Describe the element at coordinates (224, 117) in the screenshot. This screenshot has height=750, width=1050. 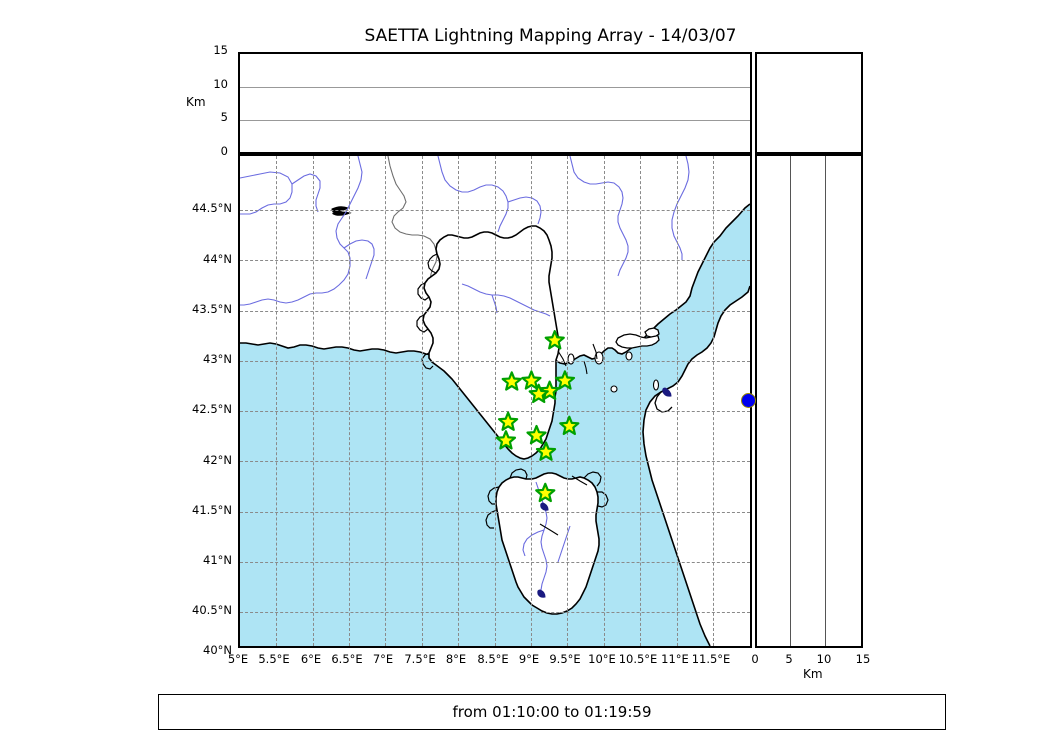
I see `top-panel-ytick-5: 5` at that location.